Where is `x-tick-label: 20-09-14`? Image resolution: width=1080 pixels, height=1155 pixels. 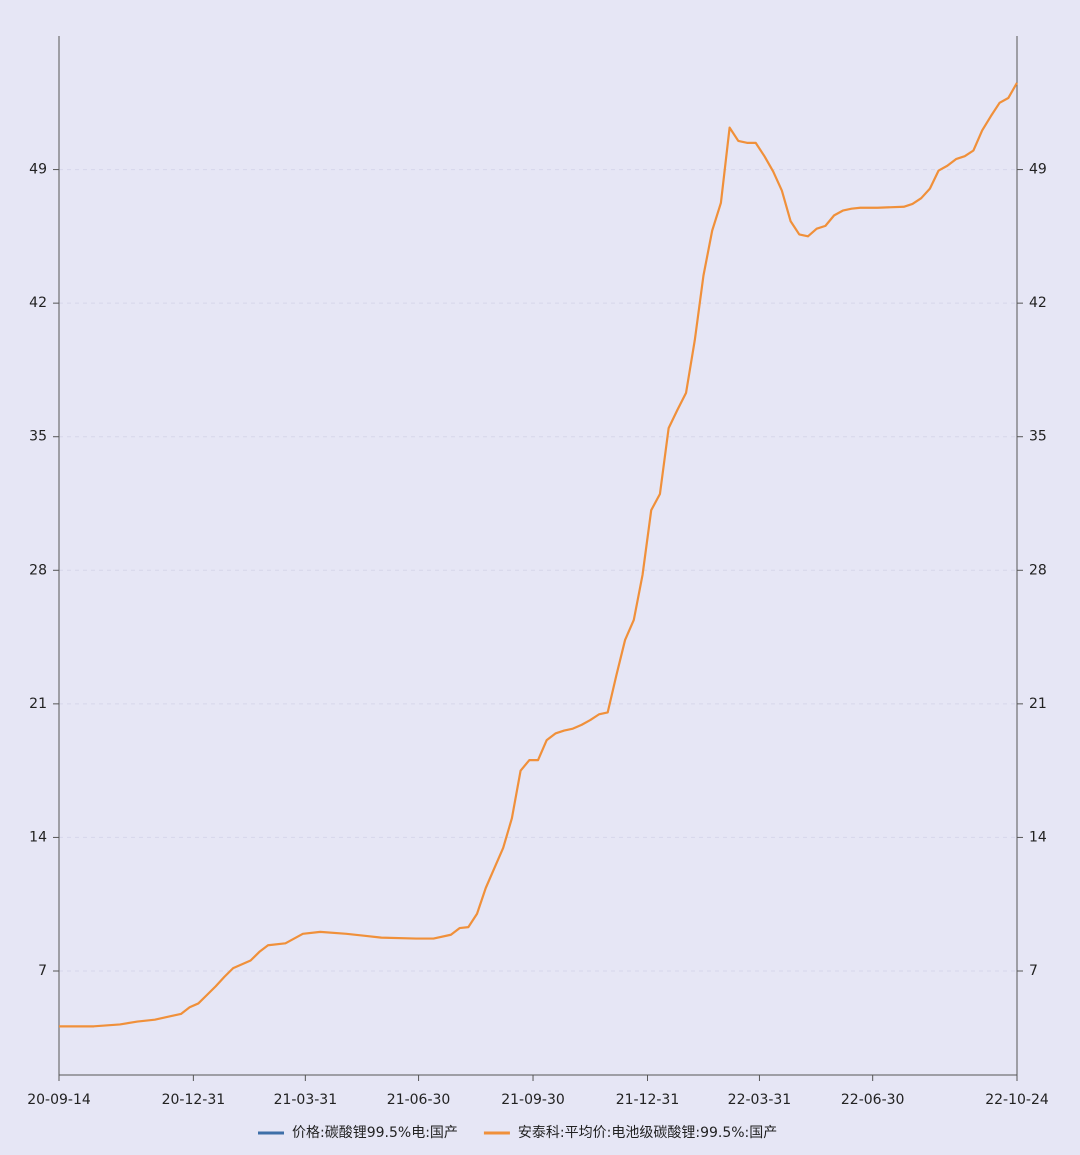
x-tick-label: 20-09-14 is located at coordinates (59, 1100).